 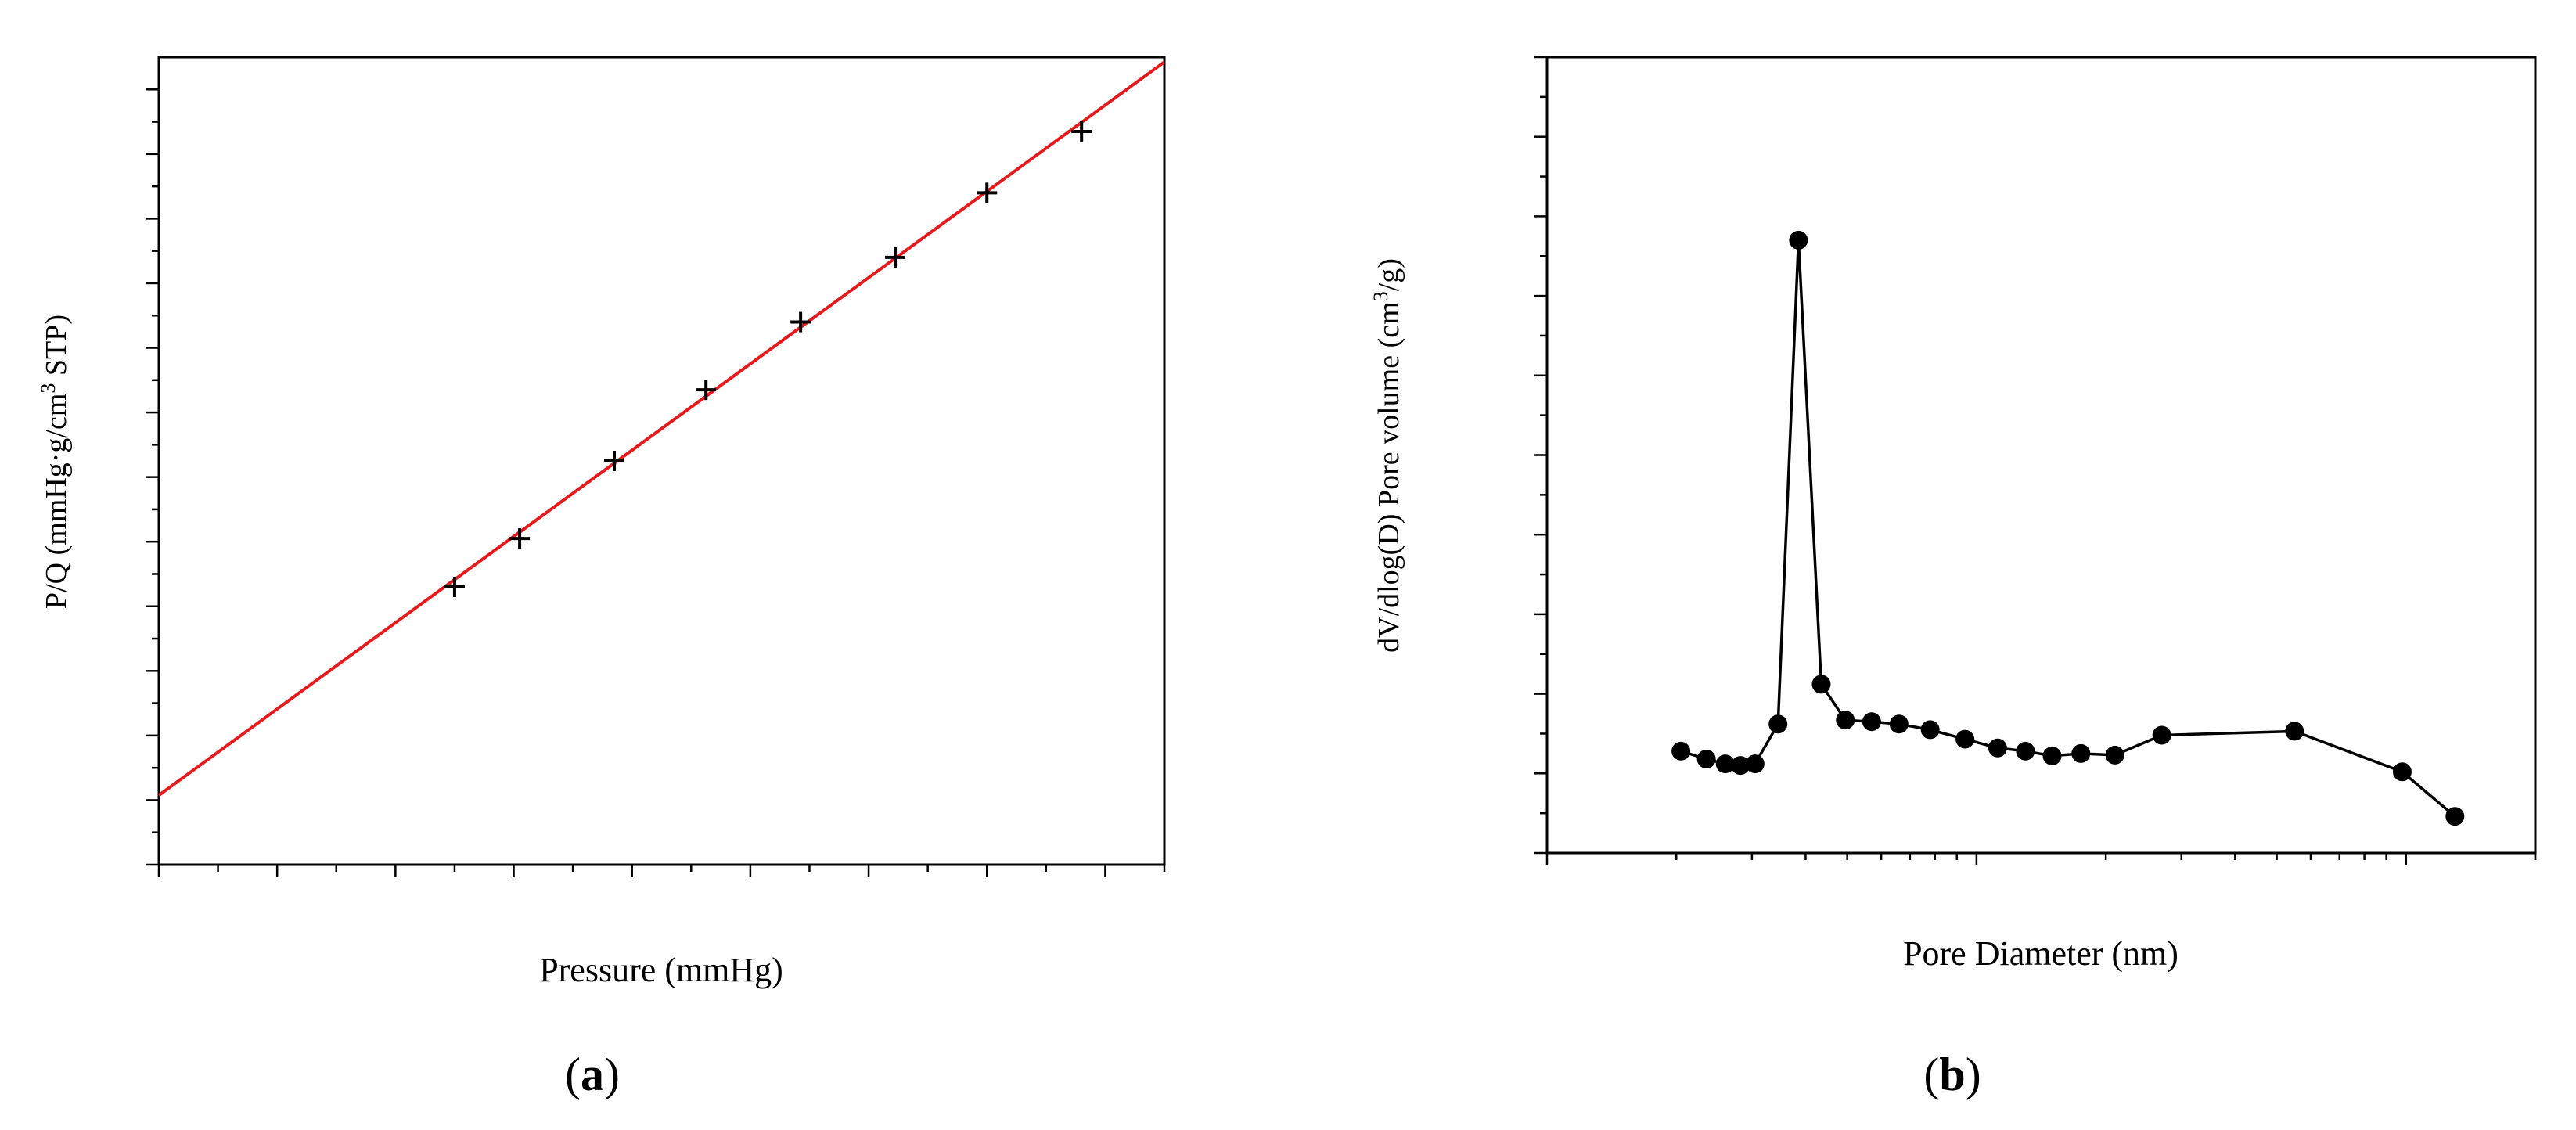 I want to click on chart-a-data-points, so click(x=768, y=359).